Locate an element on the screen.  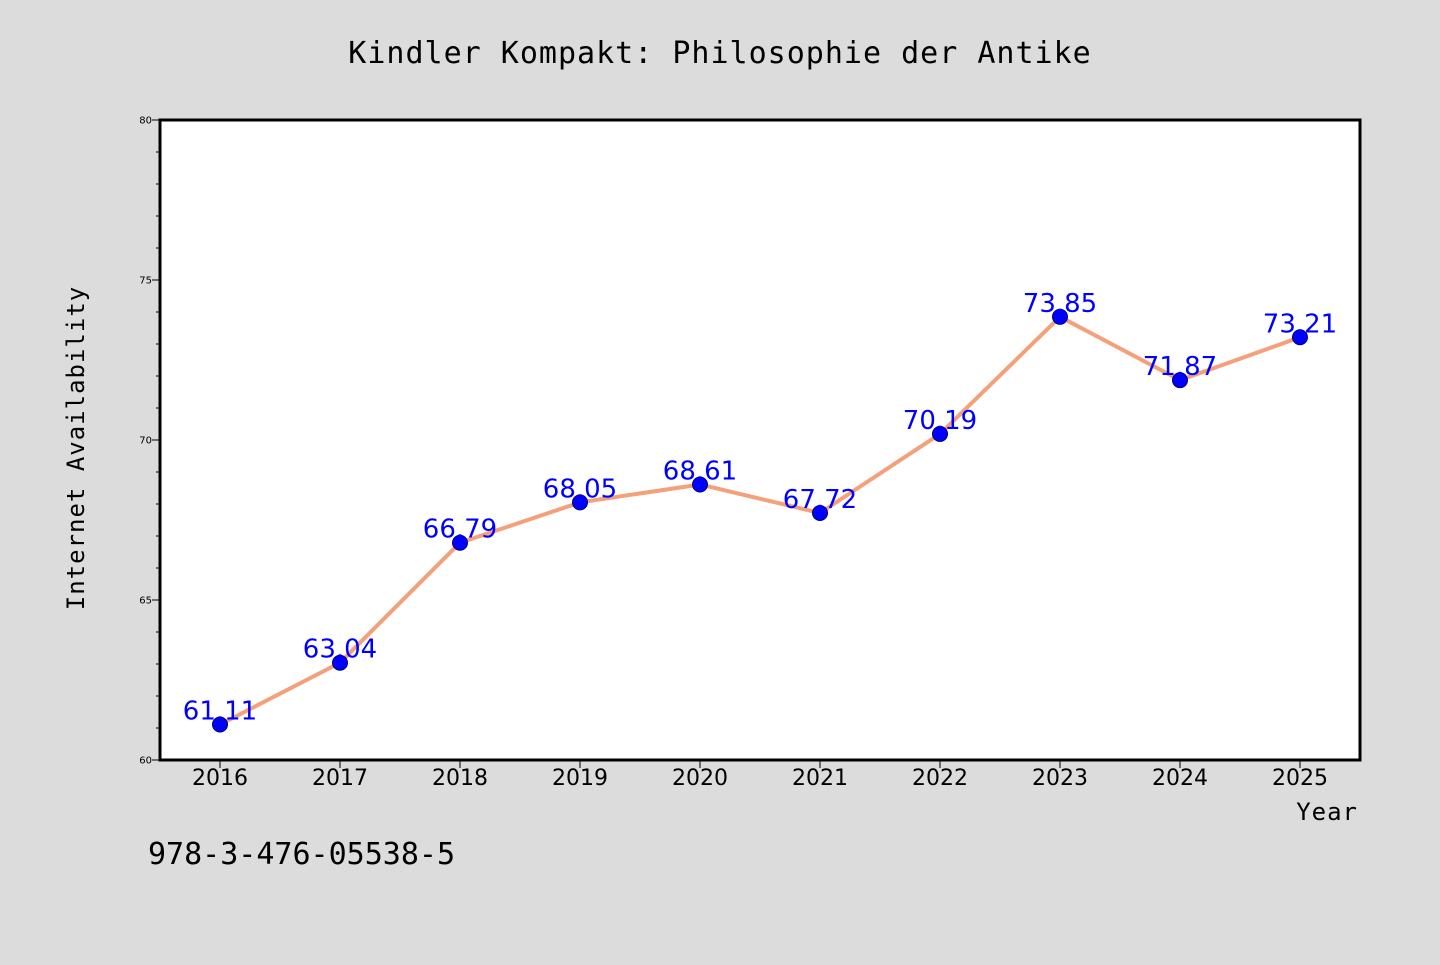
data-label: 73.21 is located at coordinates (1300, 324).